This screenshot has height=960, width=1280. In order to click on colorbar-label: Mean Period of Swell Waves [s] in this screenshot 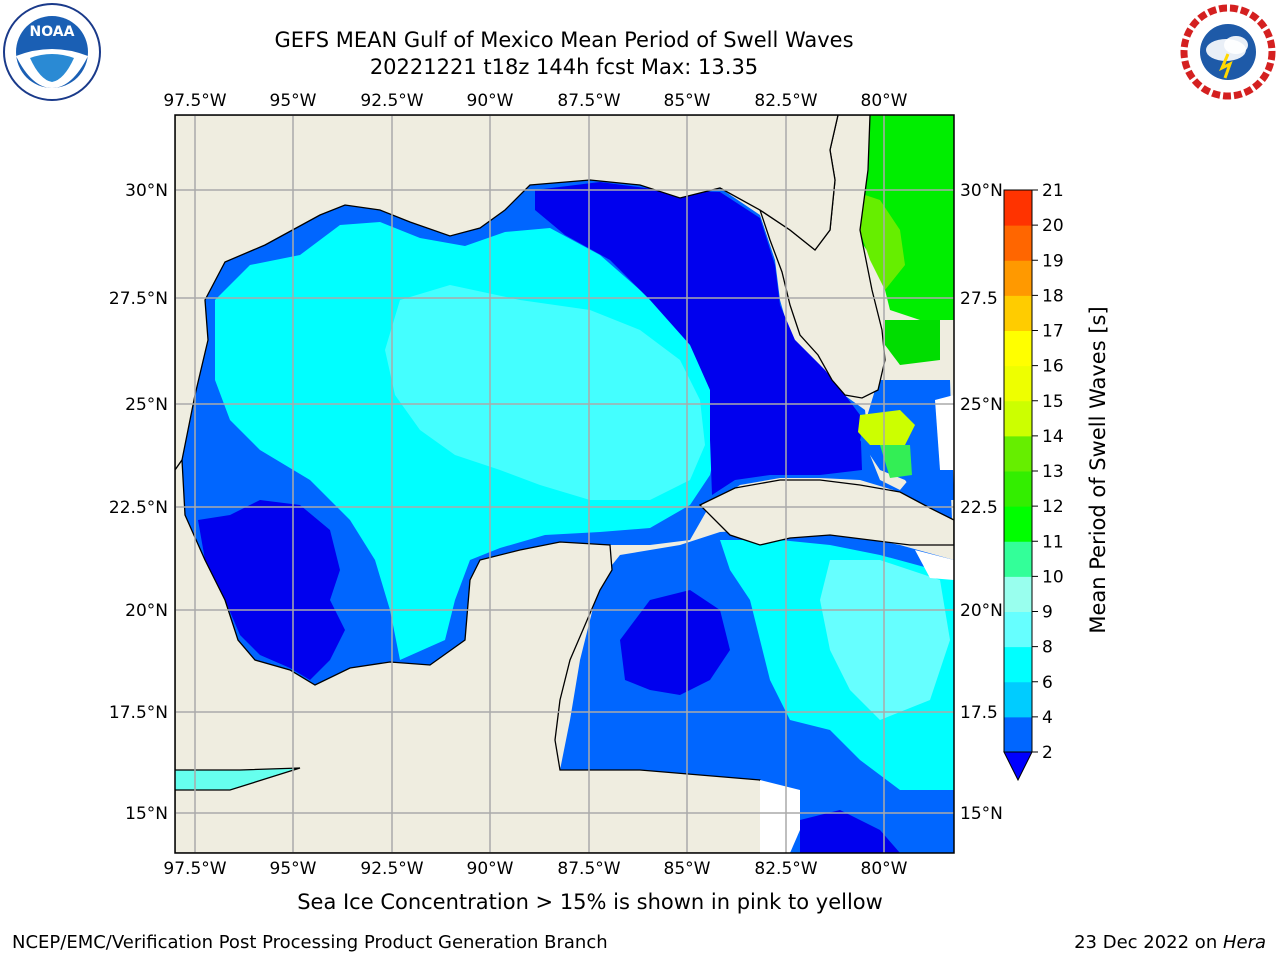, I will do `click(1098, 469)`.